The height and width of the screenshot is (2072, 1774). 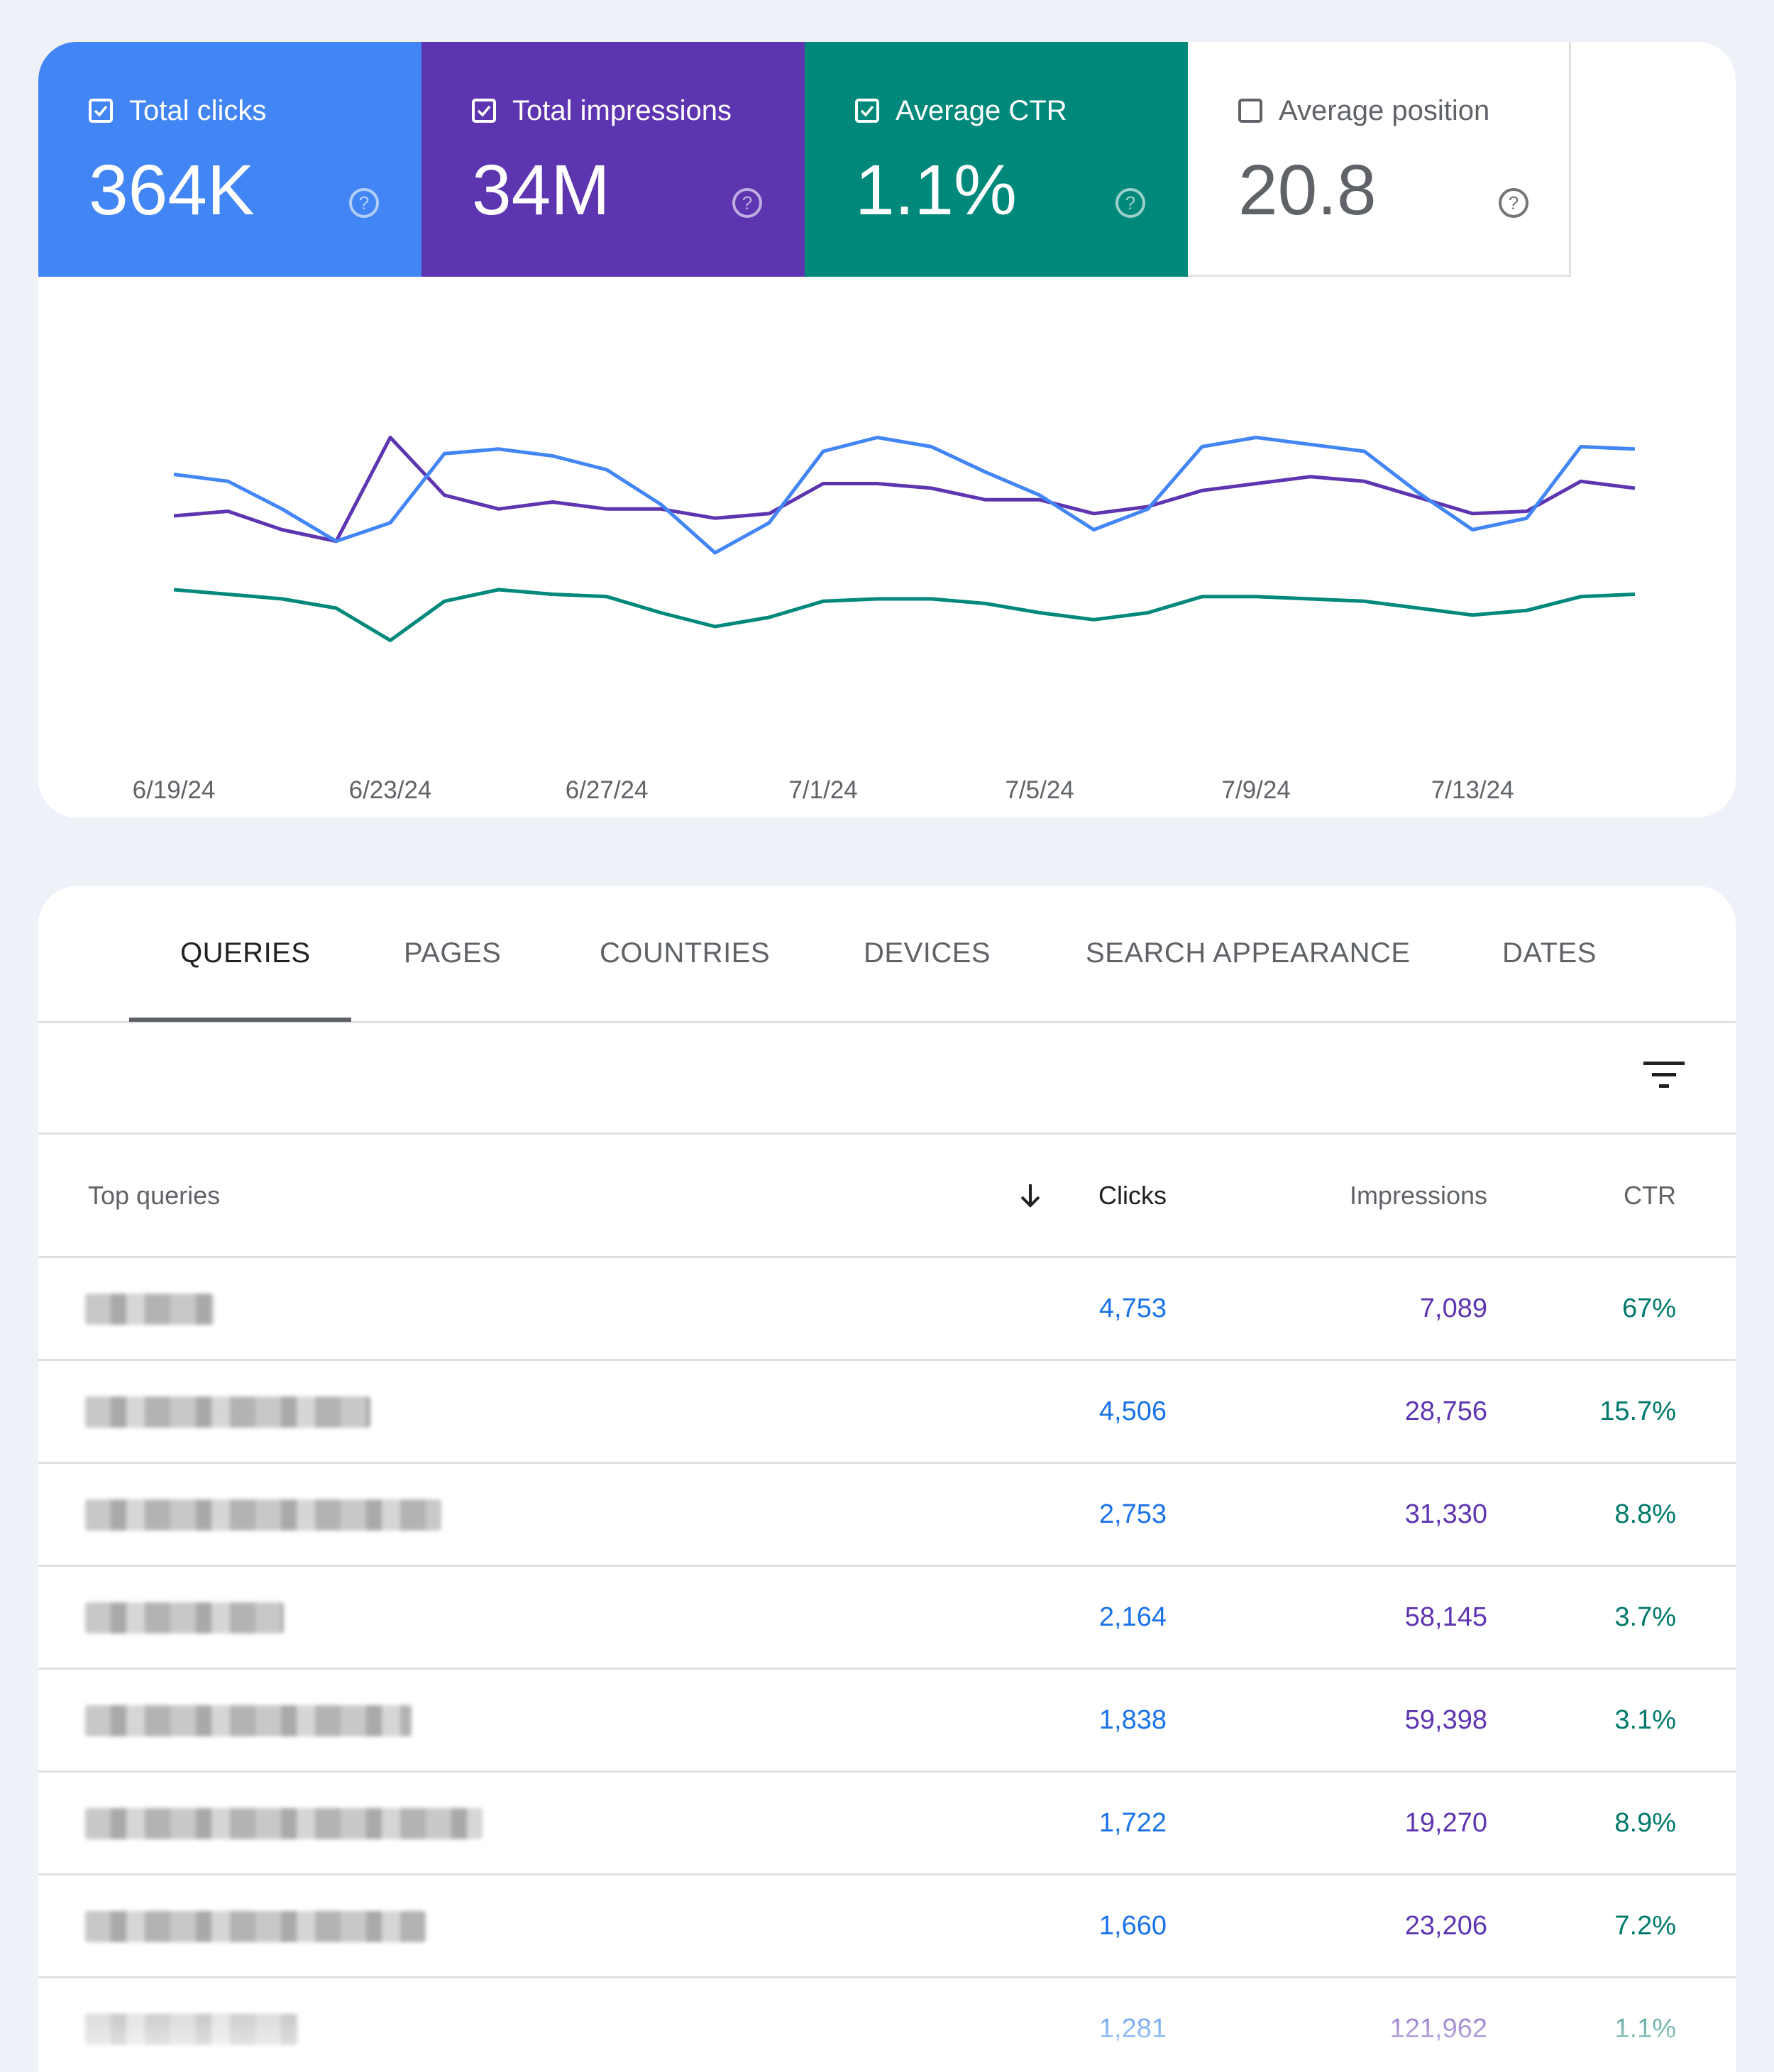 I want to click on cell-clicks: 1,838, so click(x=1132, y=1720).